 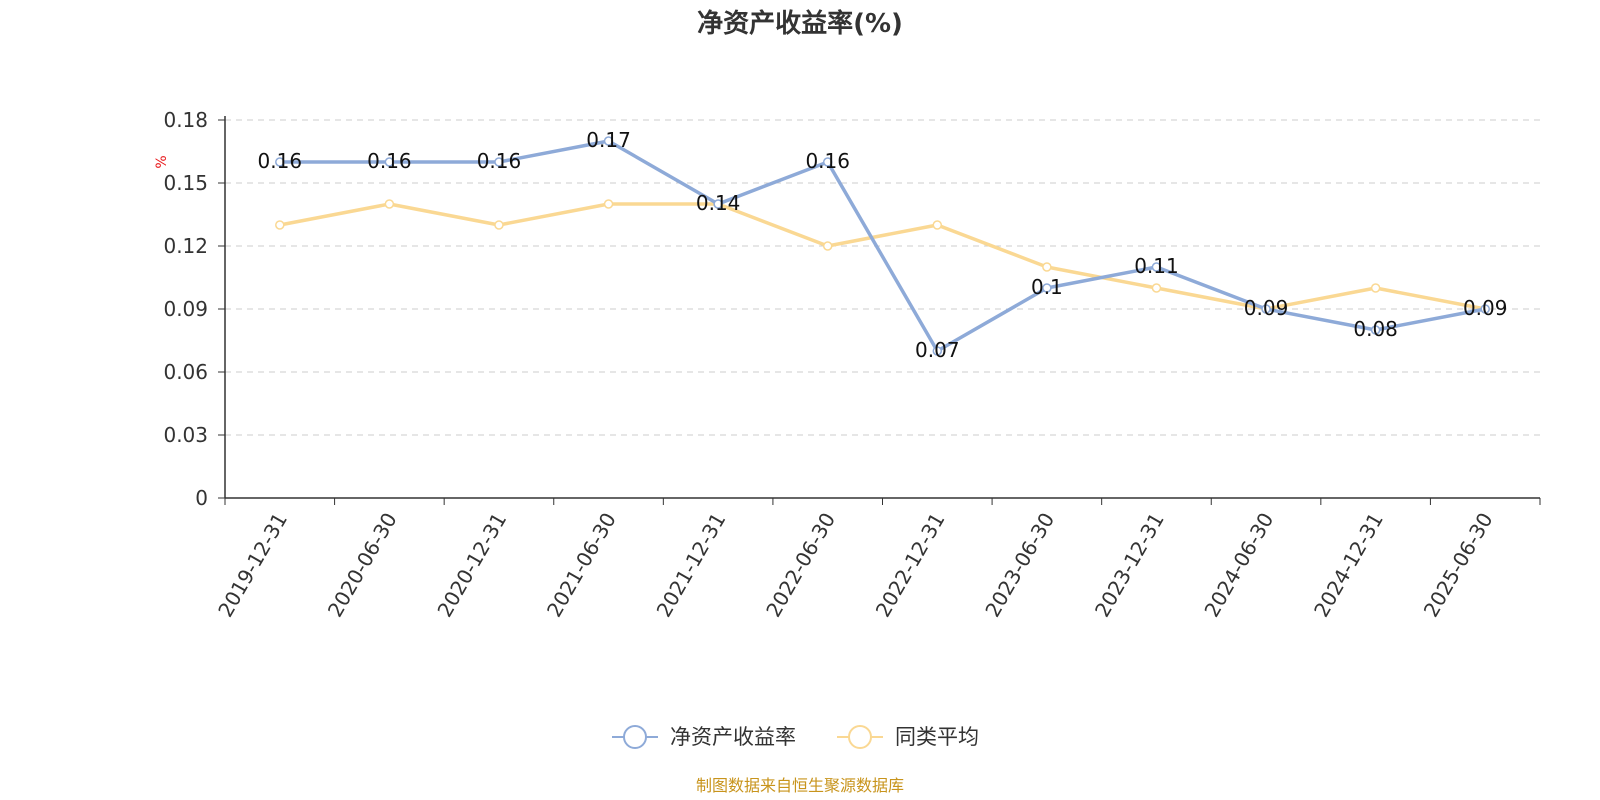 I want to click on data-label: 0.11, so click(x=1156, y=266).